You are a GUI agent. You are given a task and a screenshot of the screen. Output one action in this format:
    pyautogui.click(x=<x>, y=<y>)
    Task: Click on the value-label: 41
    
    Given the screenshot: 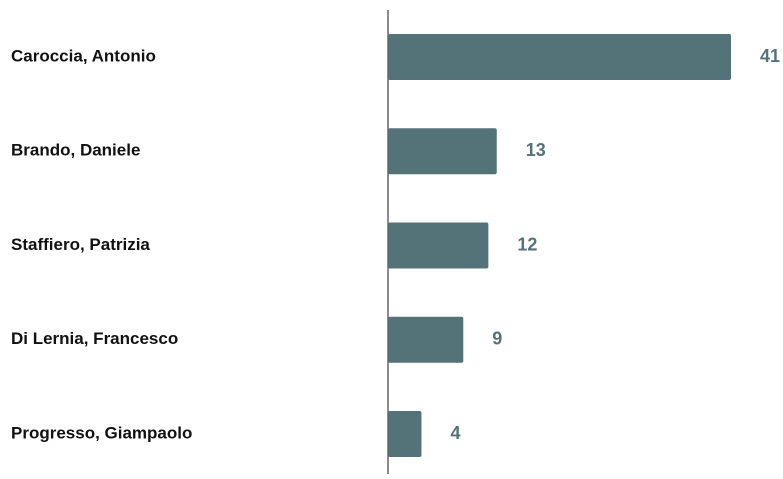 What is the action you would take?
    pyautogui.click(x=770, y=56)
    